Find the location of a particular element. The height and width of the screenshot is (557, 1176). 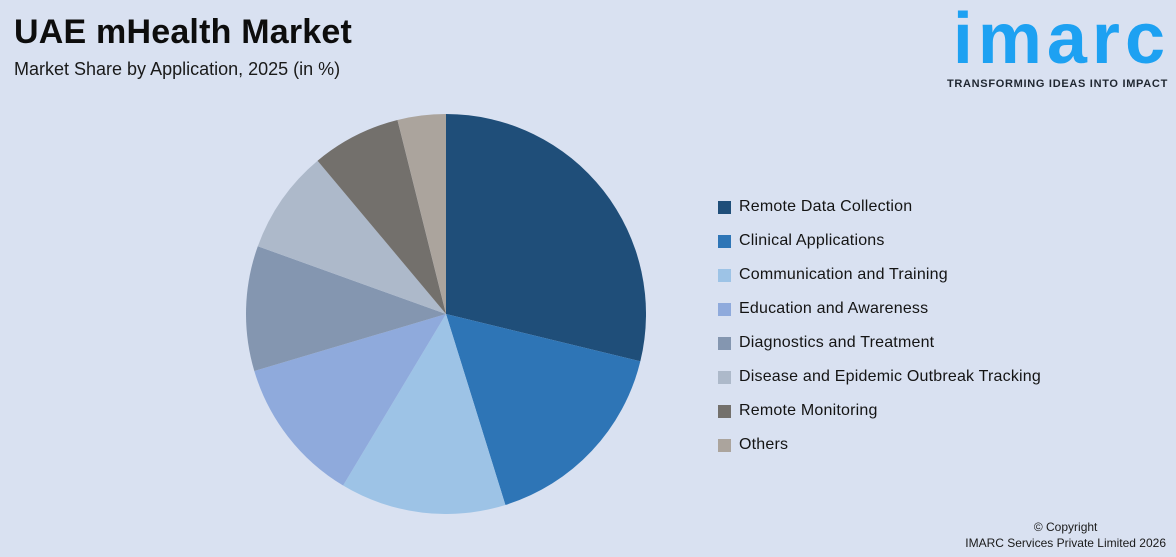

legend-item-6: Remote Monitoring is located at coordinates (879, 411).